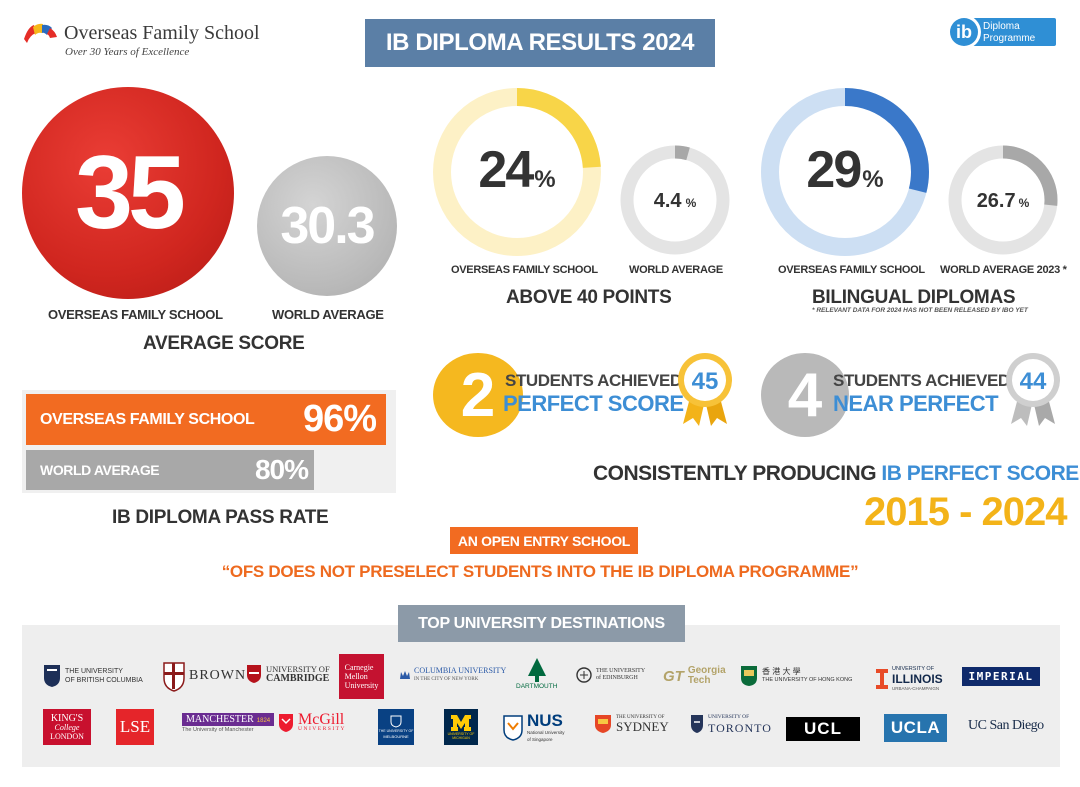 This screenshot has height=787, width=1080. I want to click on bilingual-ofs-value: 29 %, so click(845, 170).